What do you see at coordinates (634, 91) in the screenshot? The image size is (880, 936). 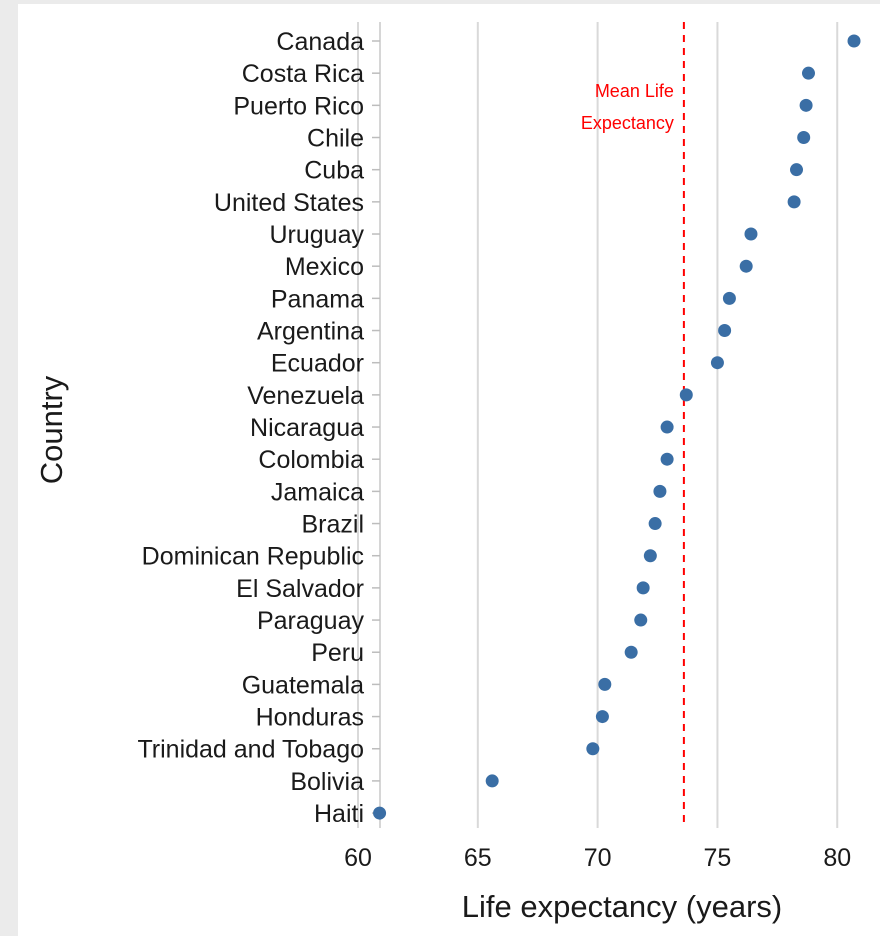 I see `mean-line-label: Mean Life` at bounding box center [634, 91].